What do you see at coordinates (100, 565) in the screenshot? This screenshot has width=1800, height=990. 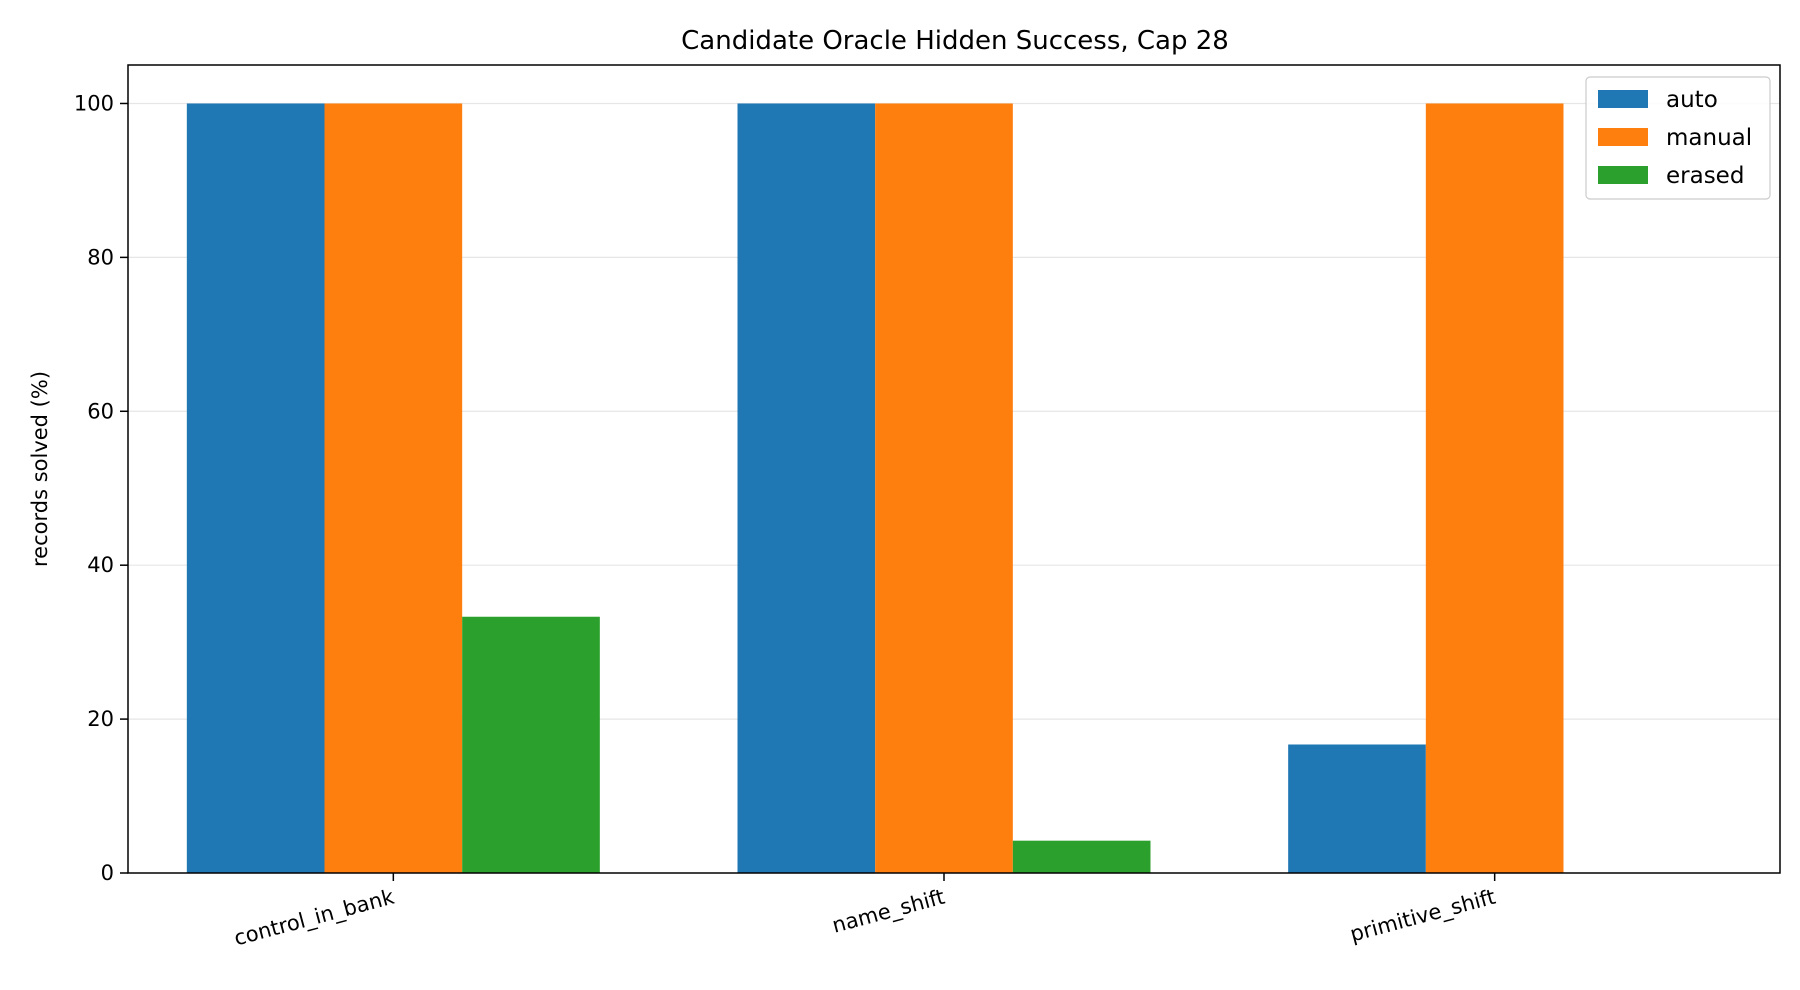 I see `y-tick-label: 40` at bounding box center [100, 565].